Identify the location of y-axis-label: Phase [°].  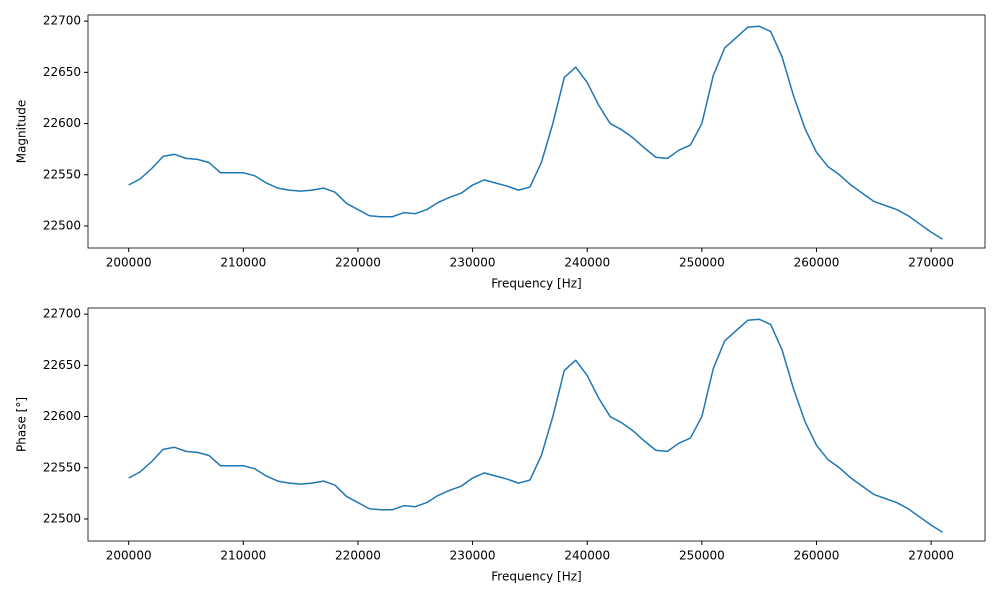
(22, 424).